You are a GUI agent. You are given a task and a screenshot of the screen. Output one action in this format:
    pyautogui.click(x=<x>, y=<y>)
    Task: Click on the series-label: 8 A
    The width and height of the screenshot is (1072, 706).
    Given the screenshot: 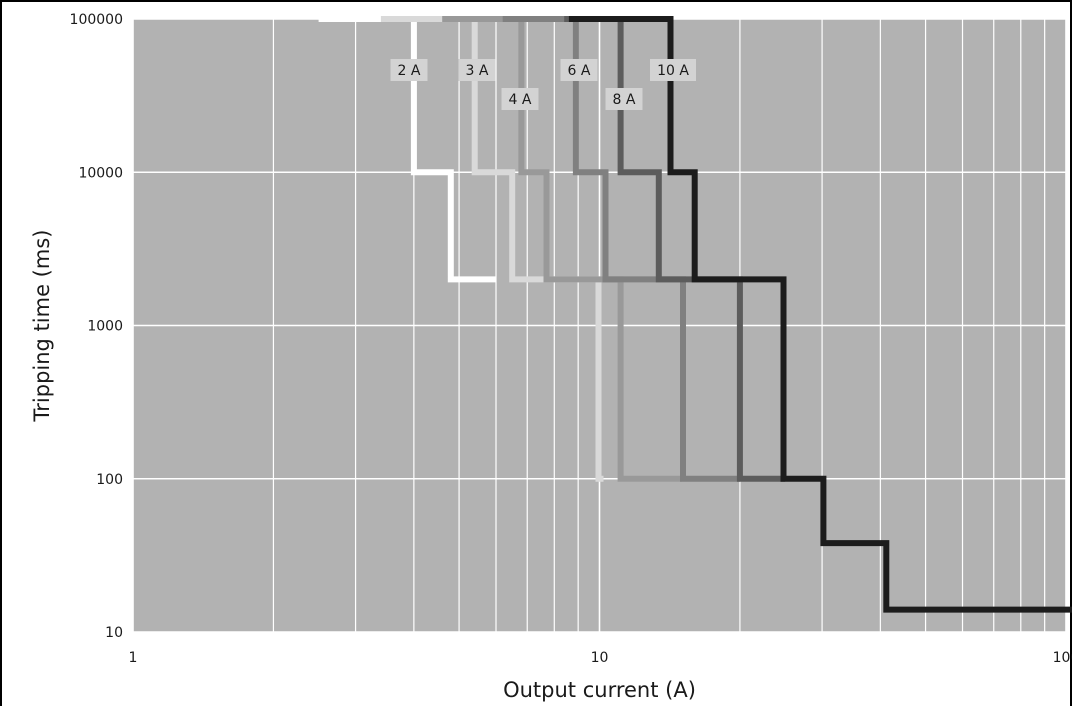 What is the action you would take?
    pyautogui.click(x=624, y=100)
    